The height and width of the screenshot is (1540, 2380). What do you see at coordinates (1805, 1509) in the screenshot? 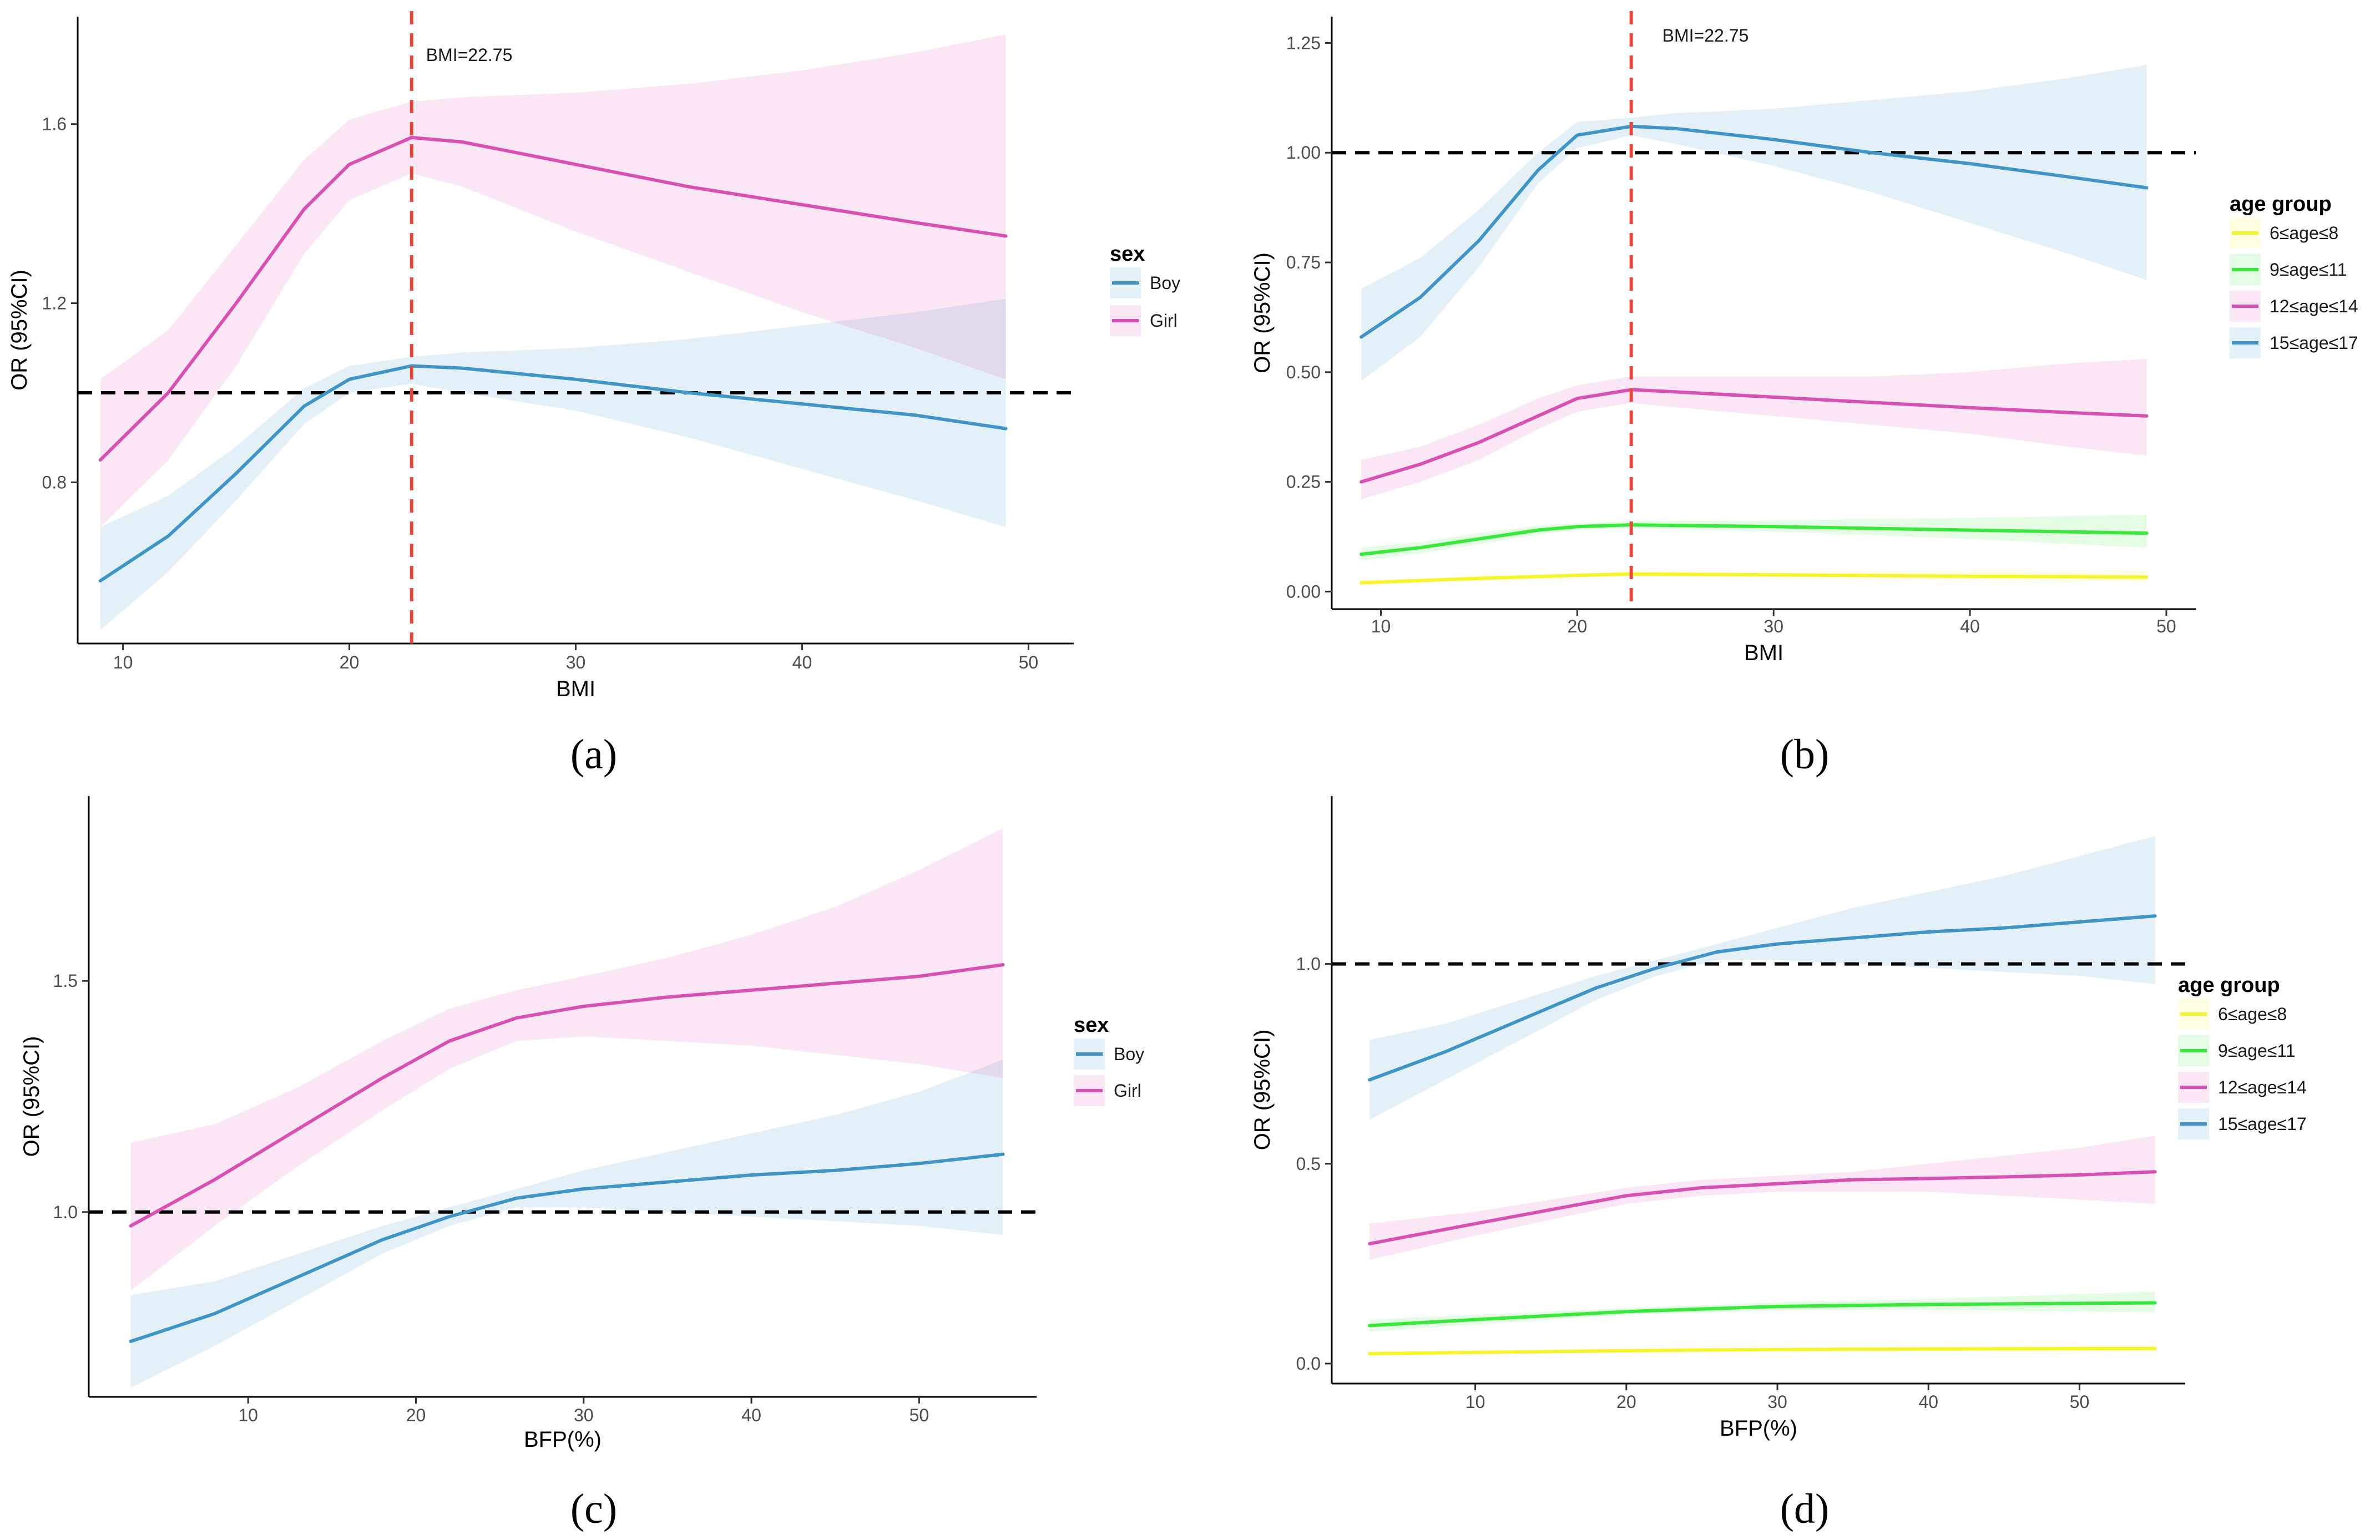
I see `panel-caption: (d)` at bounding box center [1805, 1509].